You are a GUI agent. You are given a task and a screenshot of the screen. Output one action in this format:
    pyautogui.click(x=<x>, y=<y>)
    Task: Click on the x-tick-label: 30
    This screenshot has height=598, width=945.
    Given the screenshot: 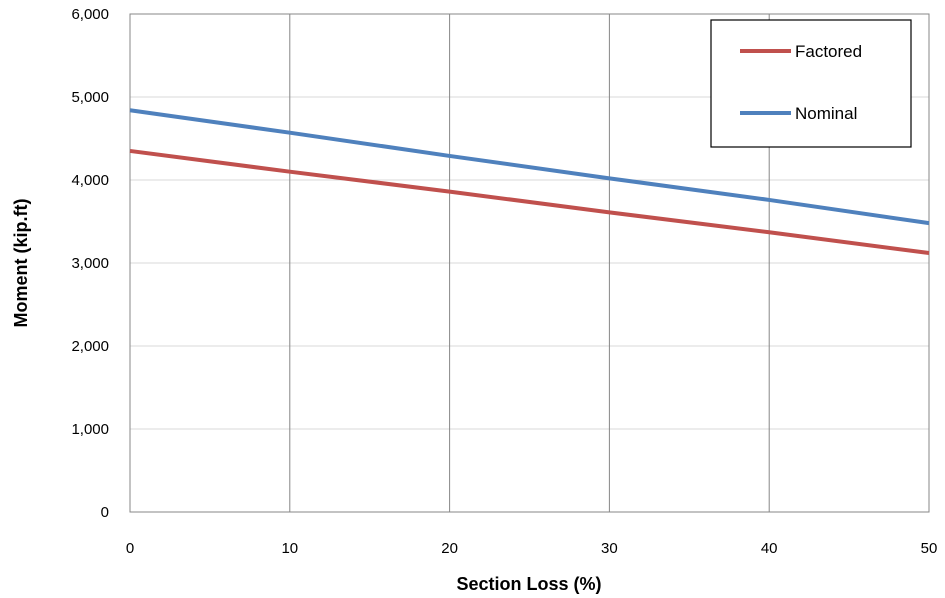 What is the action you would take?
    pyautogui.click(x=609, y=548)
    